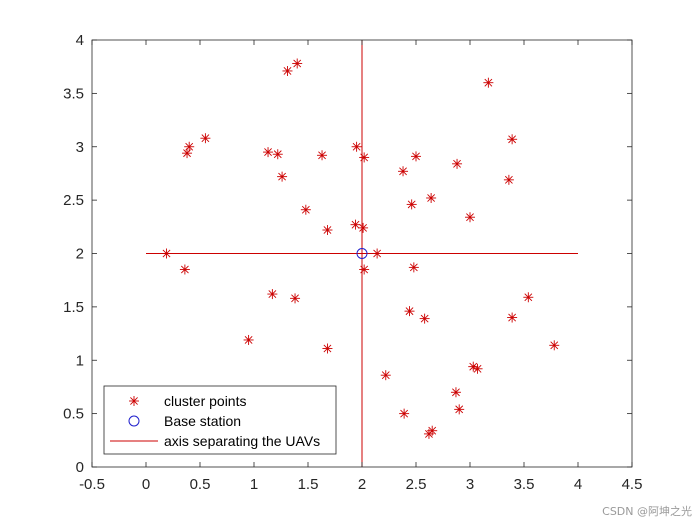  What do you see at coordinates (134, 421) in the screenshot?
I see `legend-base-station-icon` at bounding box center [134, 421].